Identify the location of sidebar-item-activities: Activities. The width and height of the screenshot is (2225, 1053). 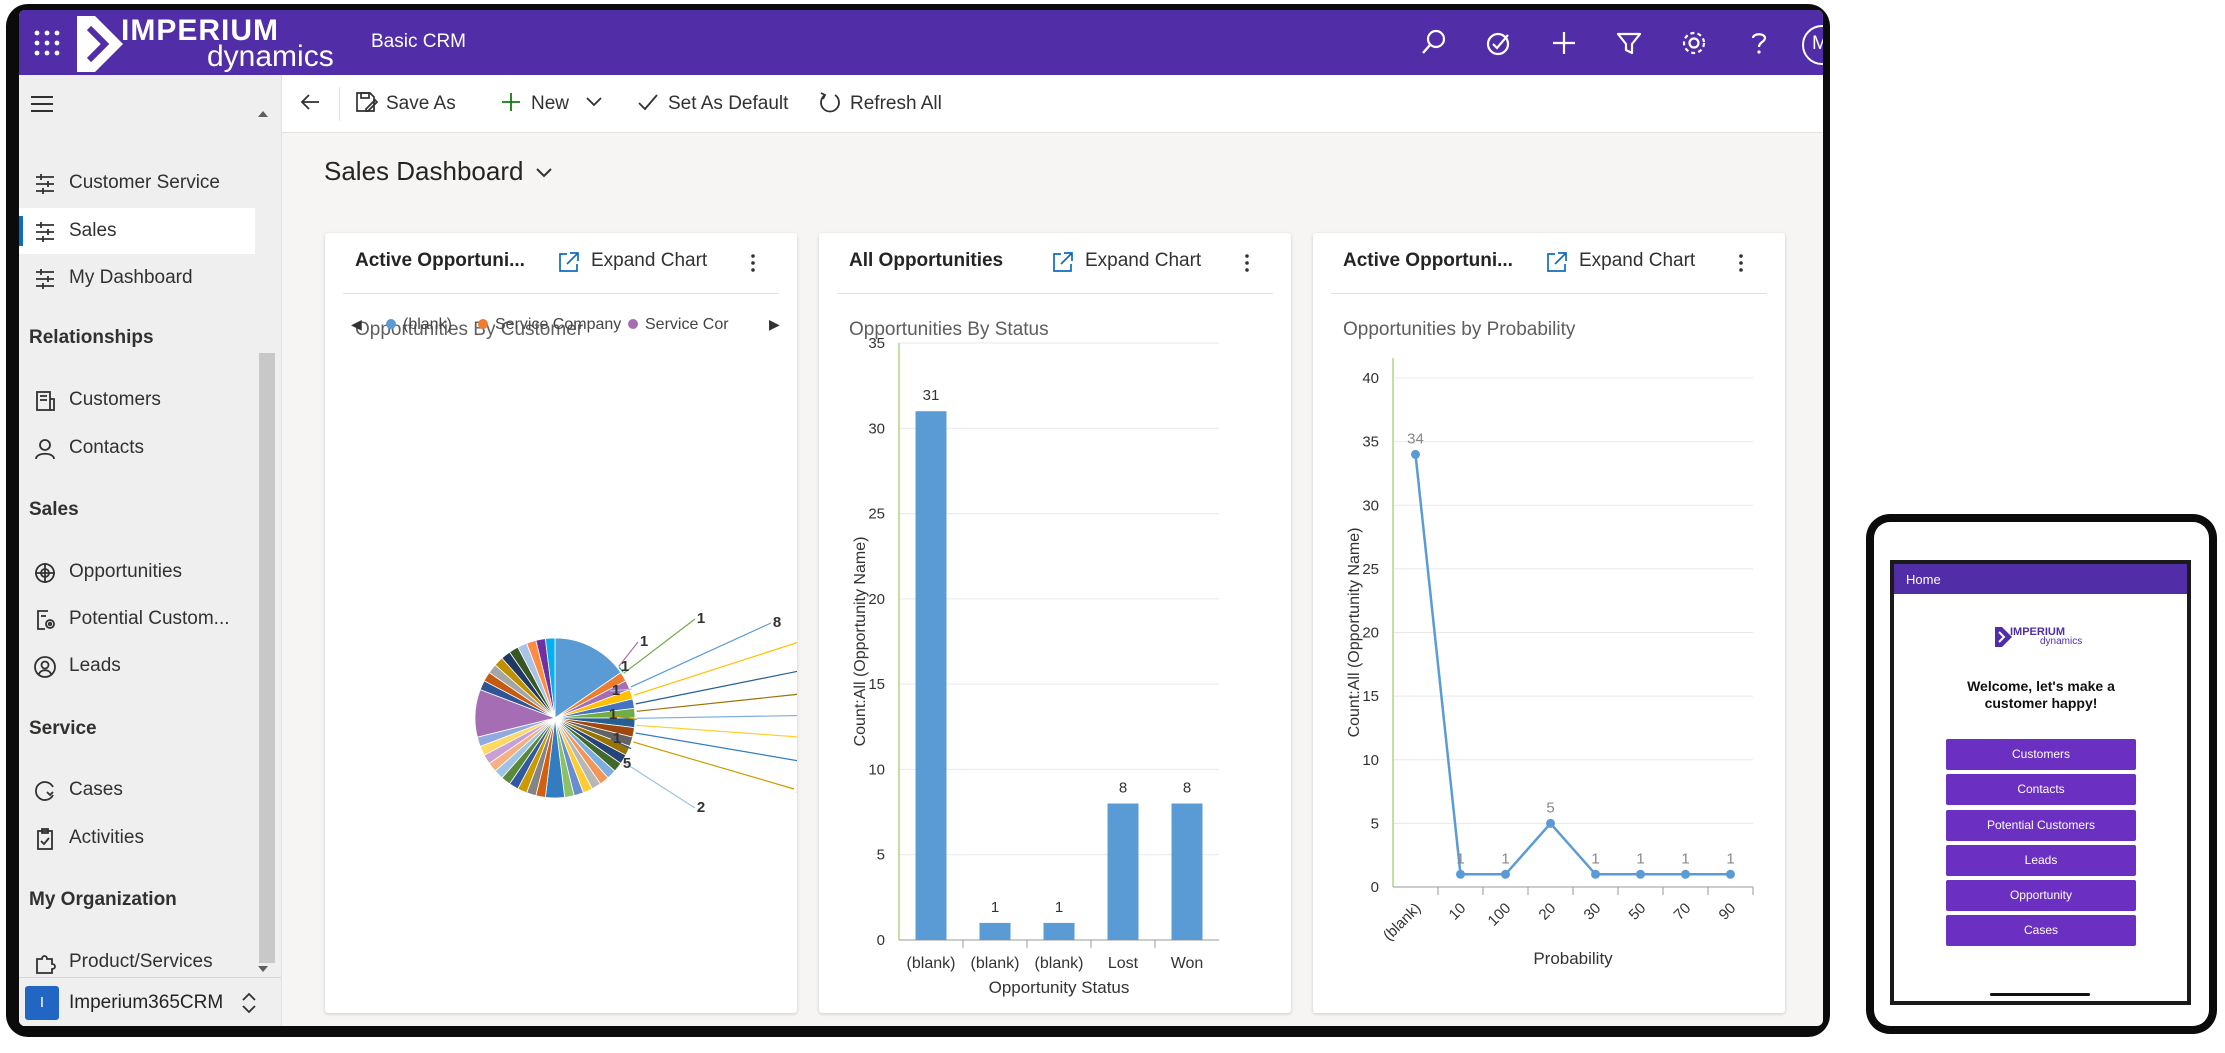
(137, 838).